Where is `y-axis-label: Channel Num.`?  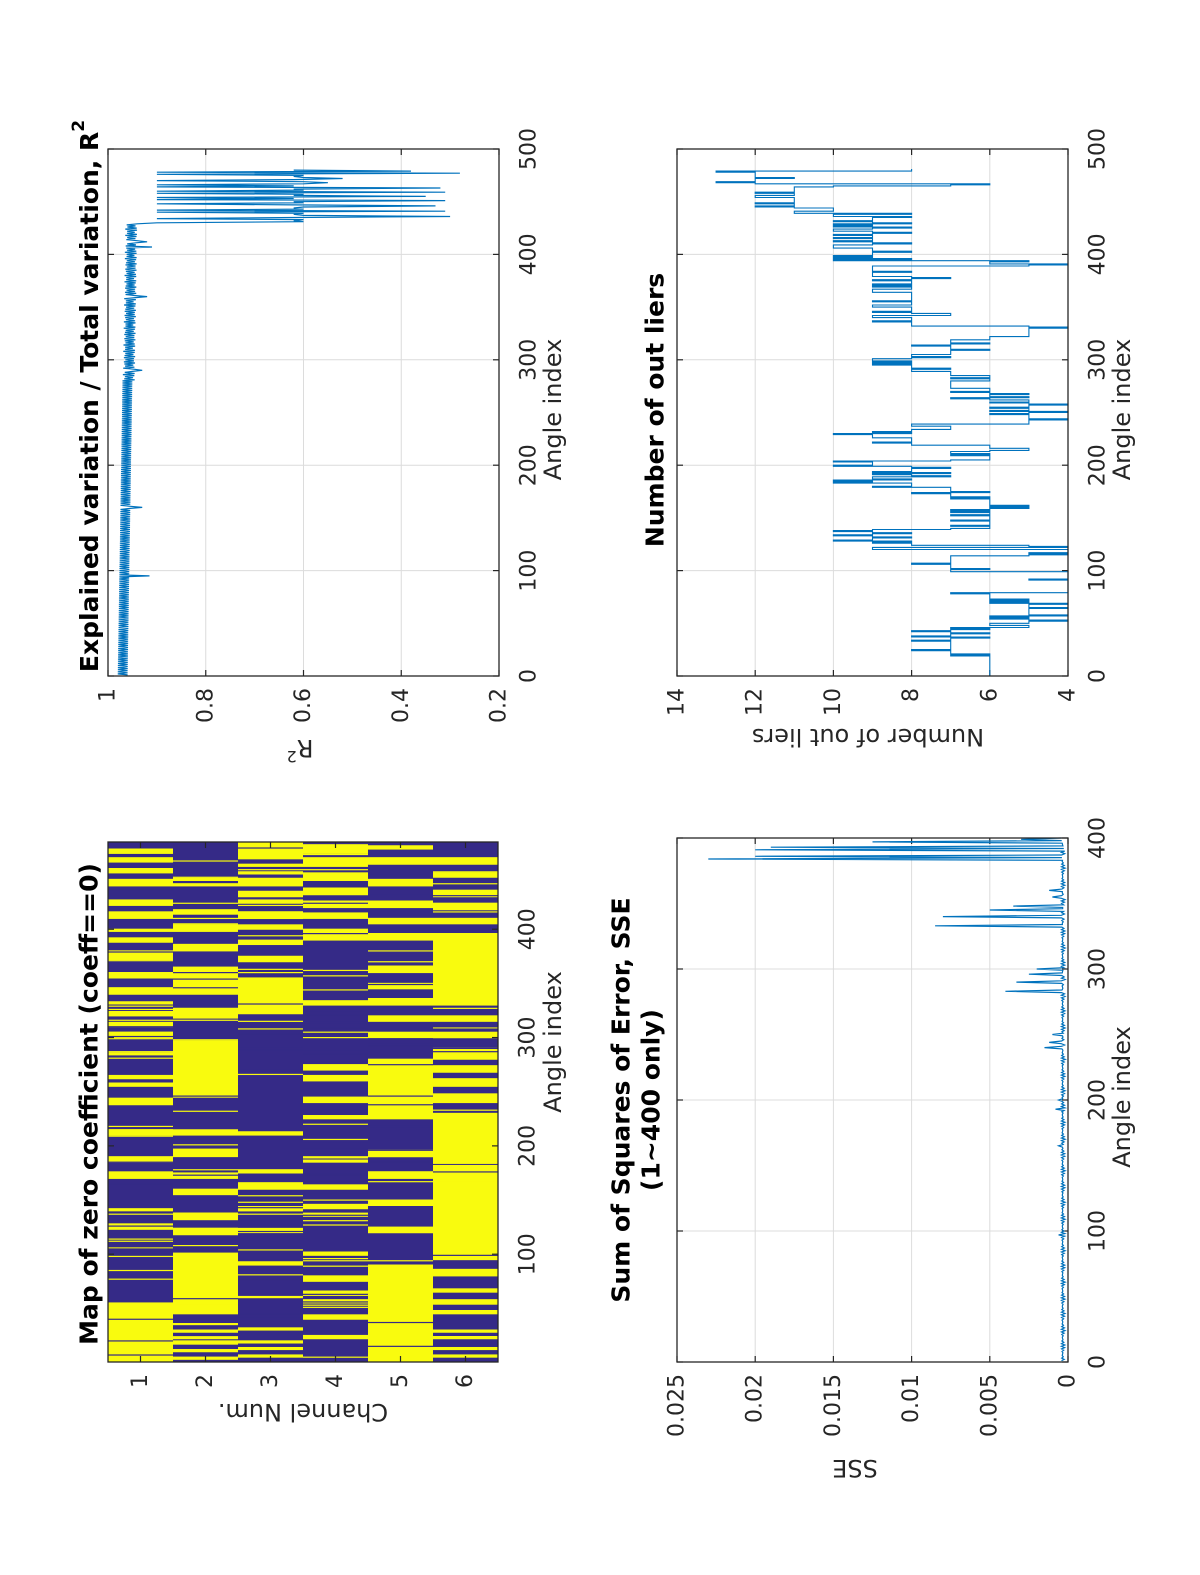 y-axis-label: Channel Num. is located at coordinates (303, 1412).